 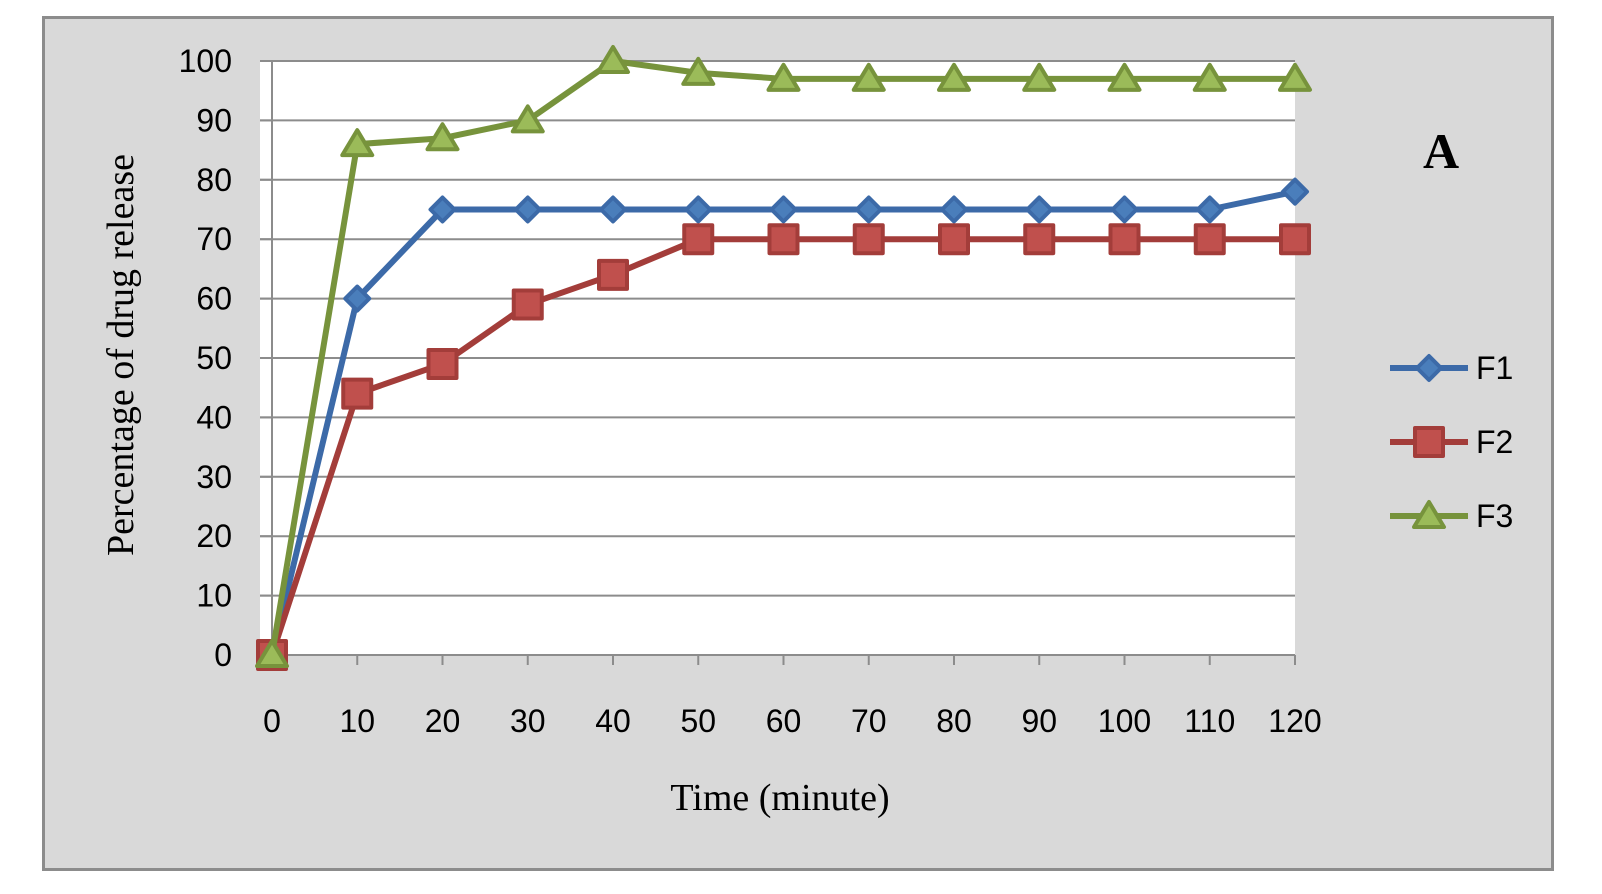 I want to click on y-tick-label: 30, so click(x=214, y=477).